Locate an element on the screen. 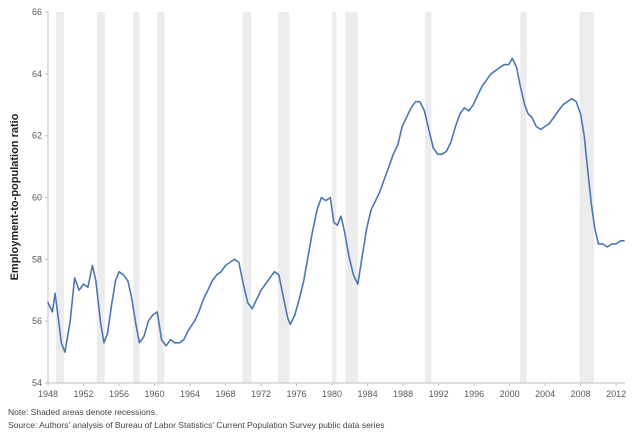 Image resolution: width=639 pixels, height=442 pixels. x-tick-label: 1948 is located at coordinates (48, 394).